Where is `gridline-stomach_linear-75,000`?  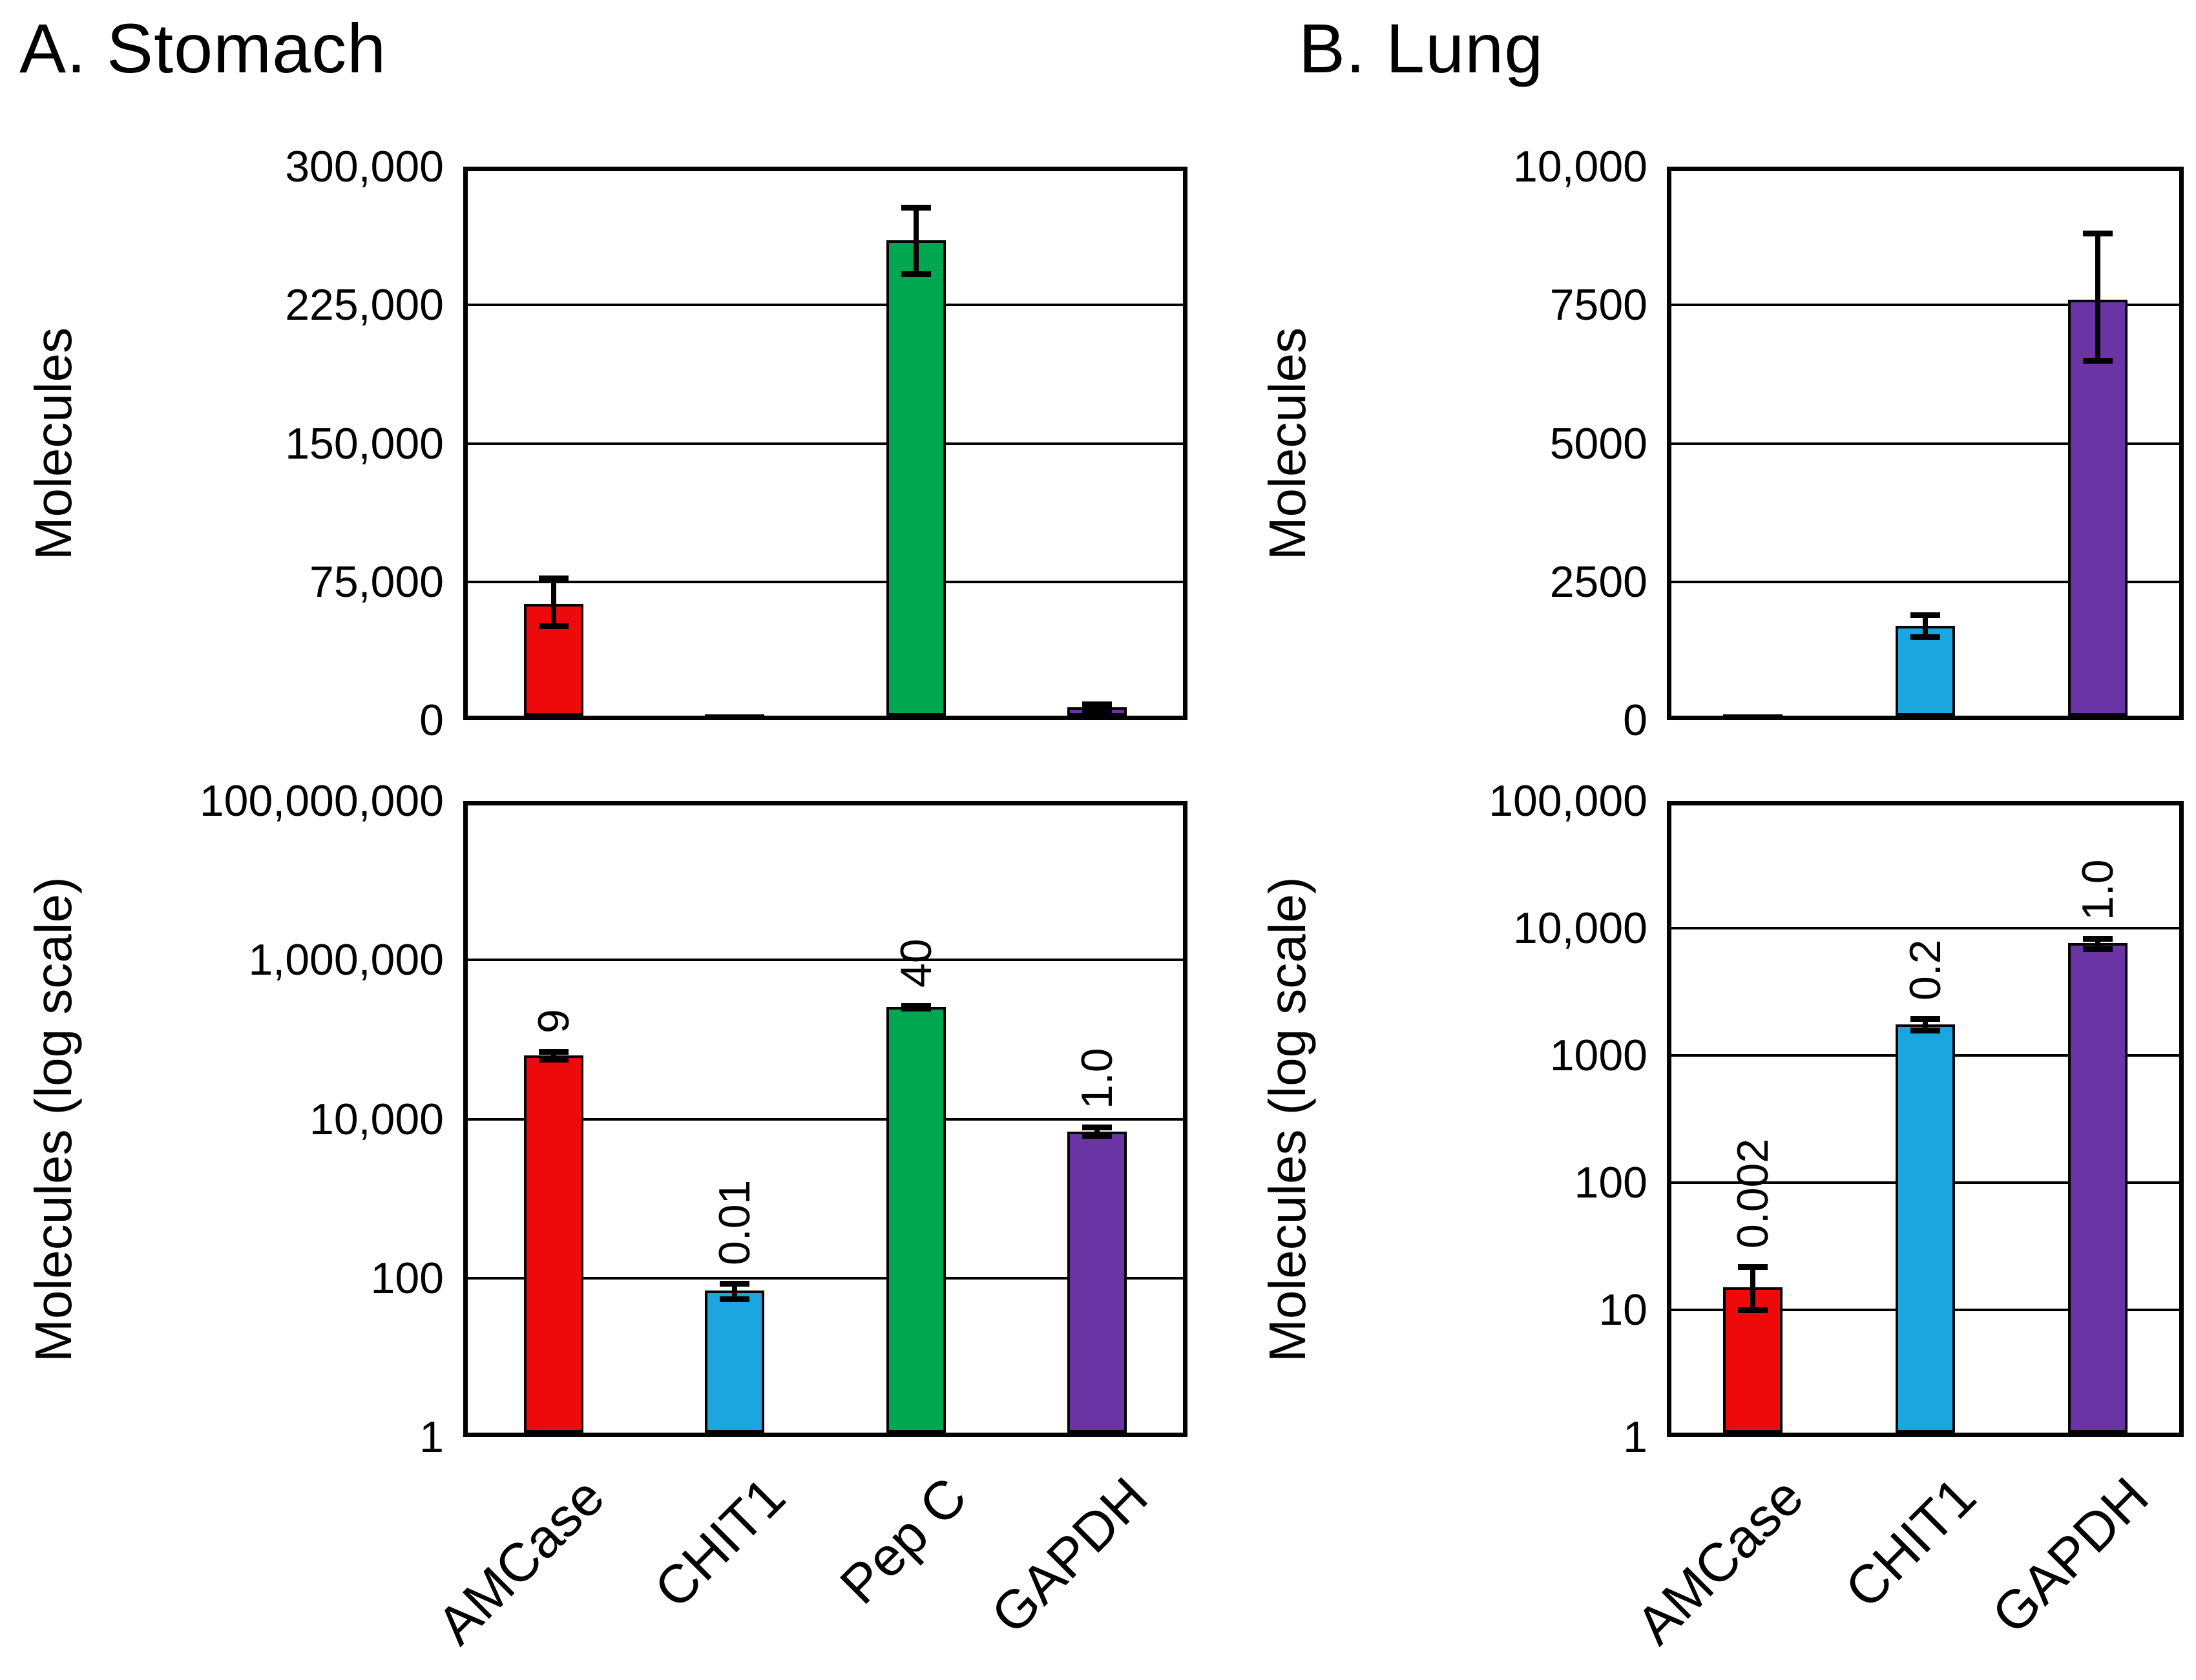 gridline-stomach_linear-75,000 is located at coordinates (825, 581).